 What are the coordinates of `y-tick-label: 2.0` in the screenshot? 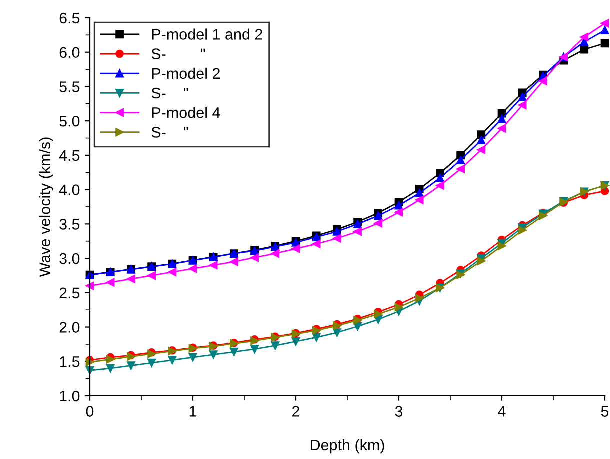 It's located at (70, 327).